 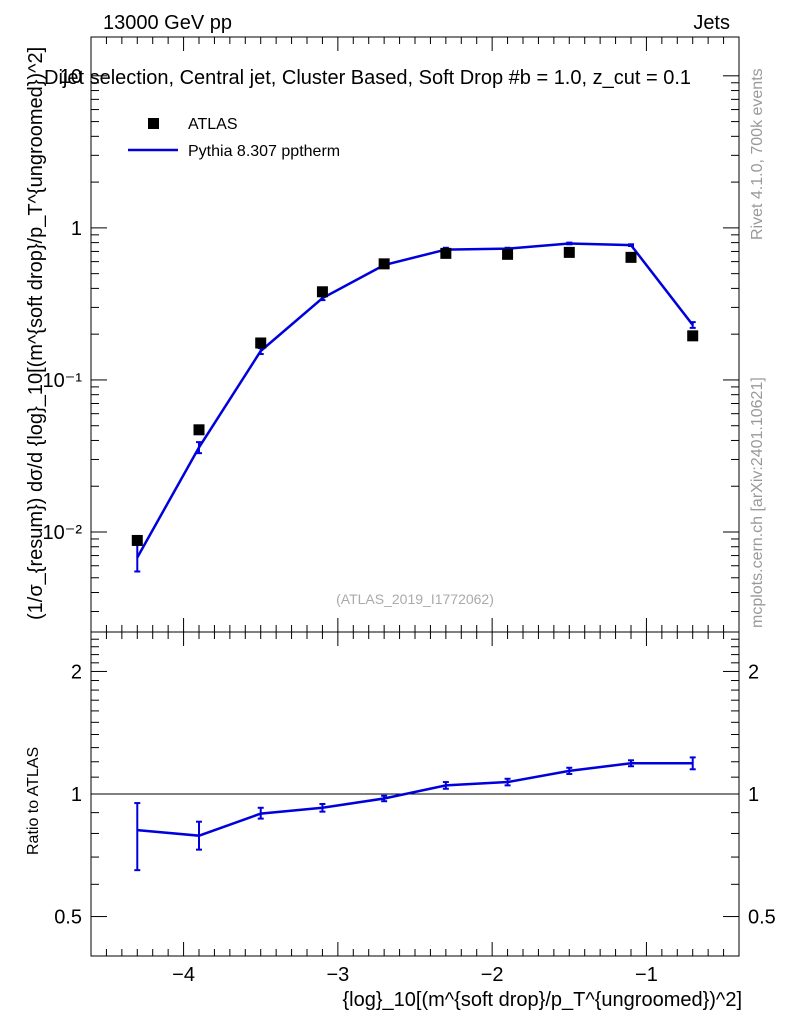 I want to click on header-right: Jets, so click(x=711, y=23).